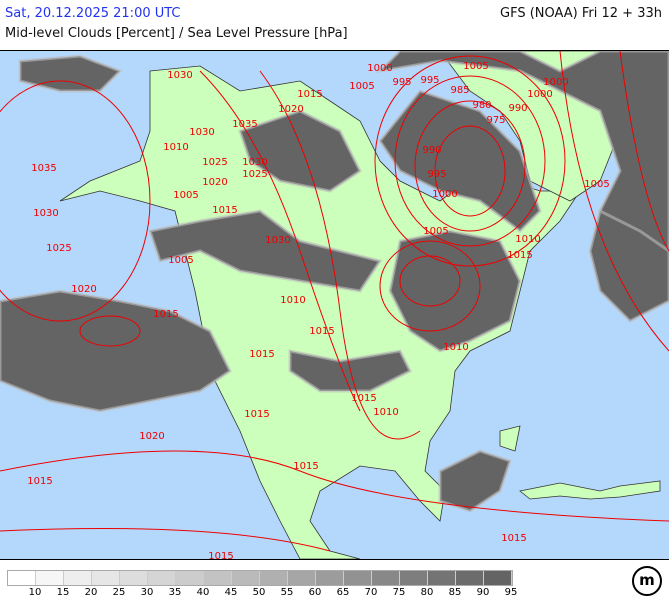  What do you see at coordinates (647, 581) in the screenshot?
I see `meteoblue-logo: m` at bounding box center [647, 581].